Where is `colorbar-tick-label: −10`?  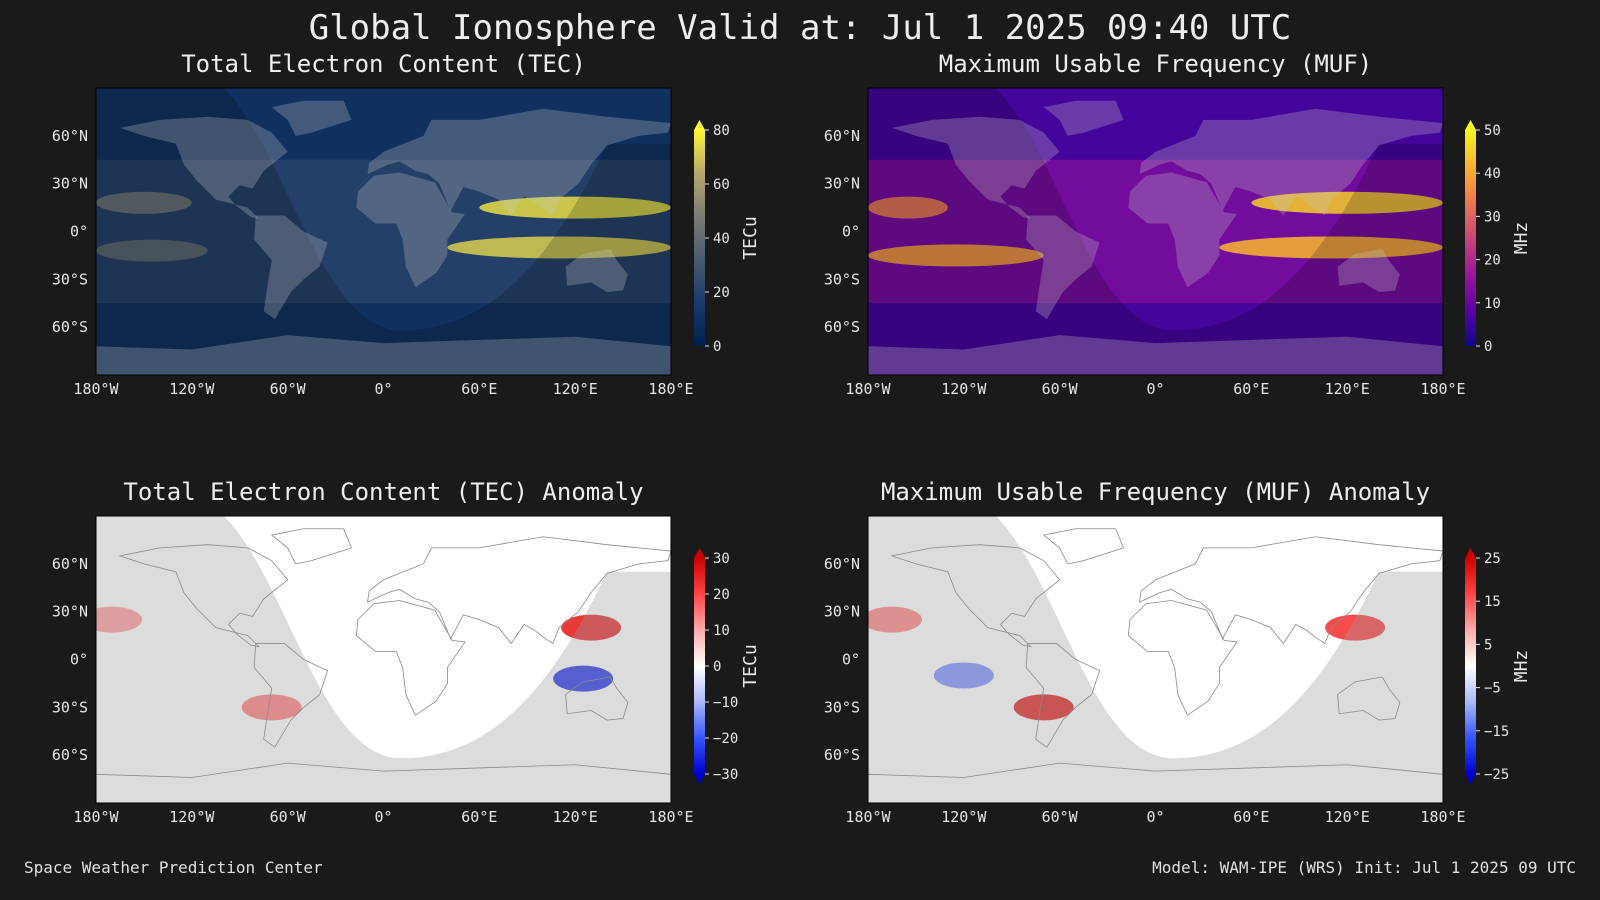
colorbar-tick-label: −10 is located at coordinates (725, 703).